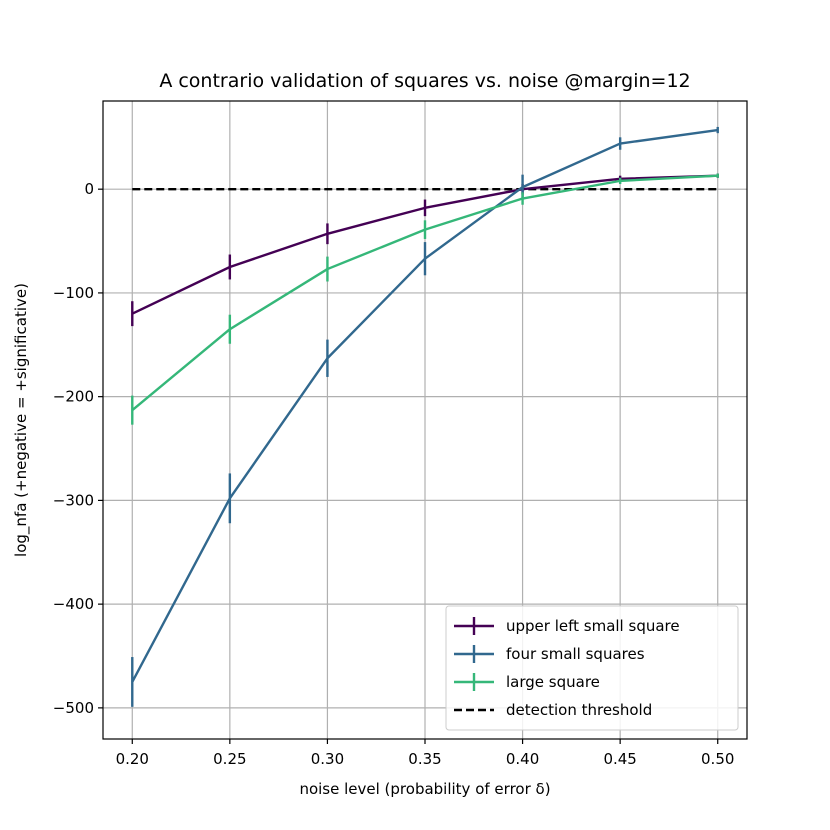 This screenshot has height=830, width=830. What do you see at coordinates (717, 759) in the screenshot?
I see `x-tick-label: 0.50` at bounding box center [717, 759].